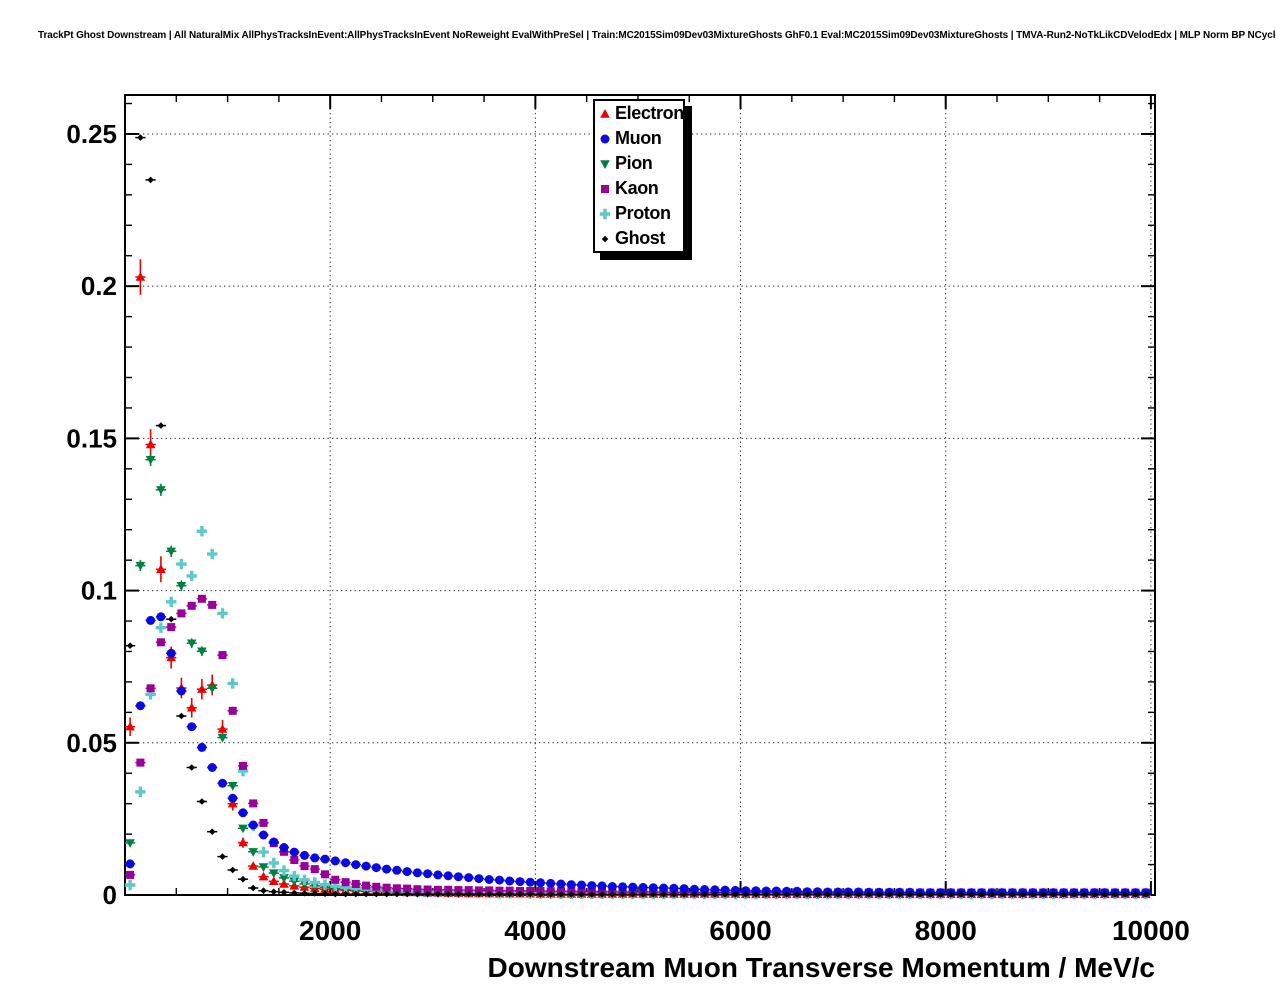  Describe the element at coordinates (740, 930) in the screenshot. I see `x-tick-label: 6000` at that location.